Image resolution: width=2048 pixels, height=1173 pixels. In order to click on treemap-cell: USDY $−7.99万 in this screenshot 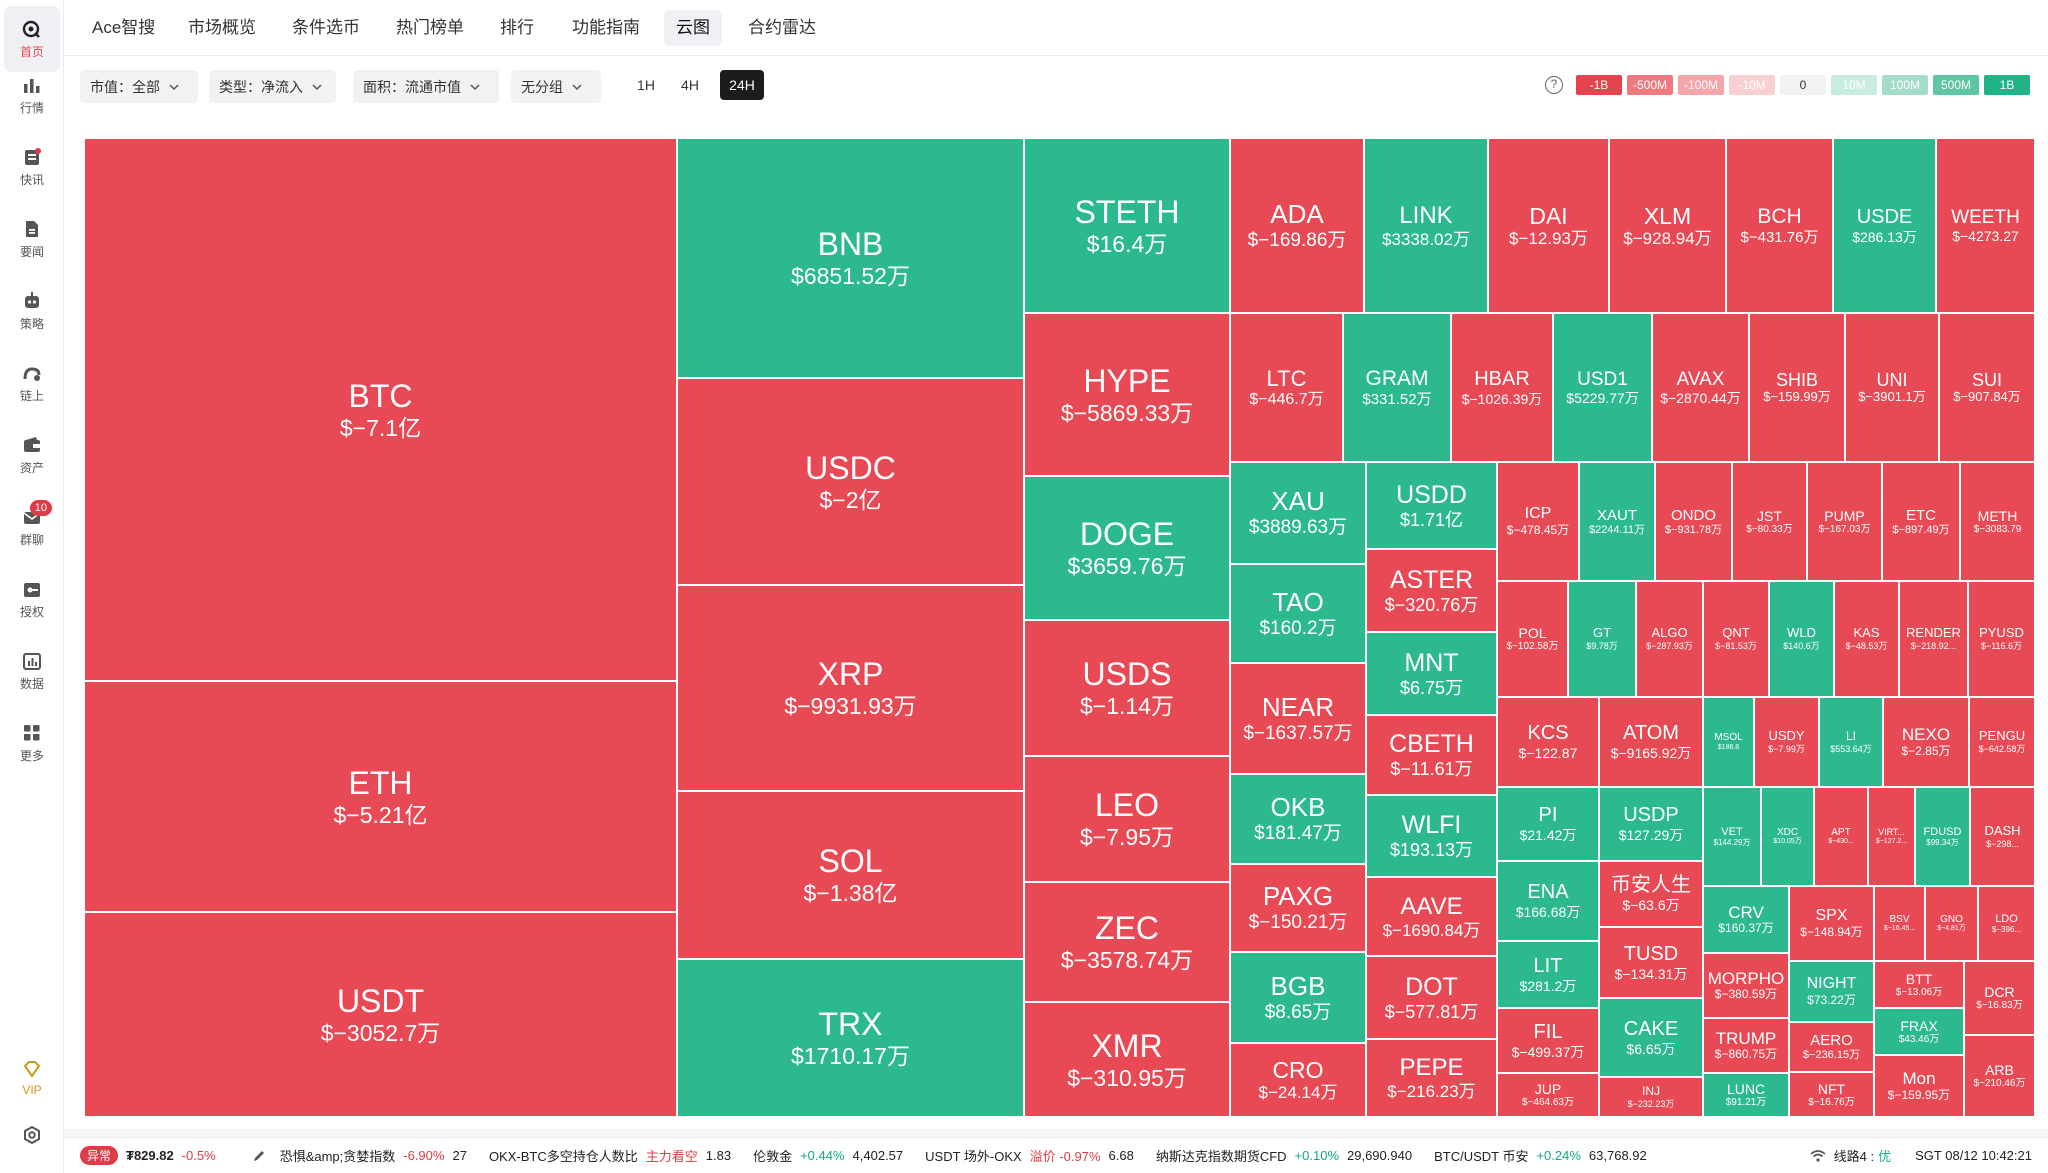, I will do `click(1786, 742)`.